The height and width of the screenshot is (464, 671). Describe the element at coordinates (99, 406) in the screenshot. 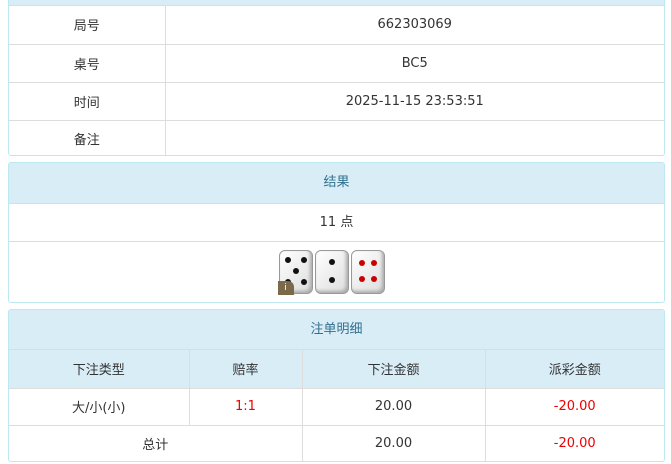

I see `bet-type: 大/小(小)` at that location.